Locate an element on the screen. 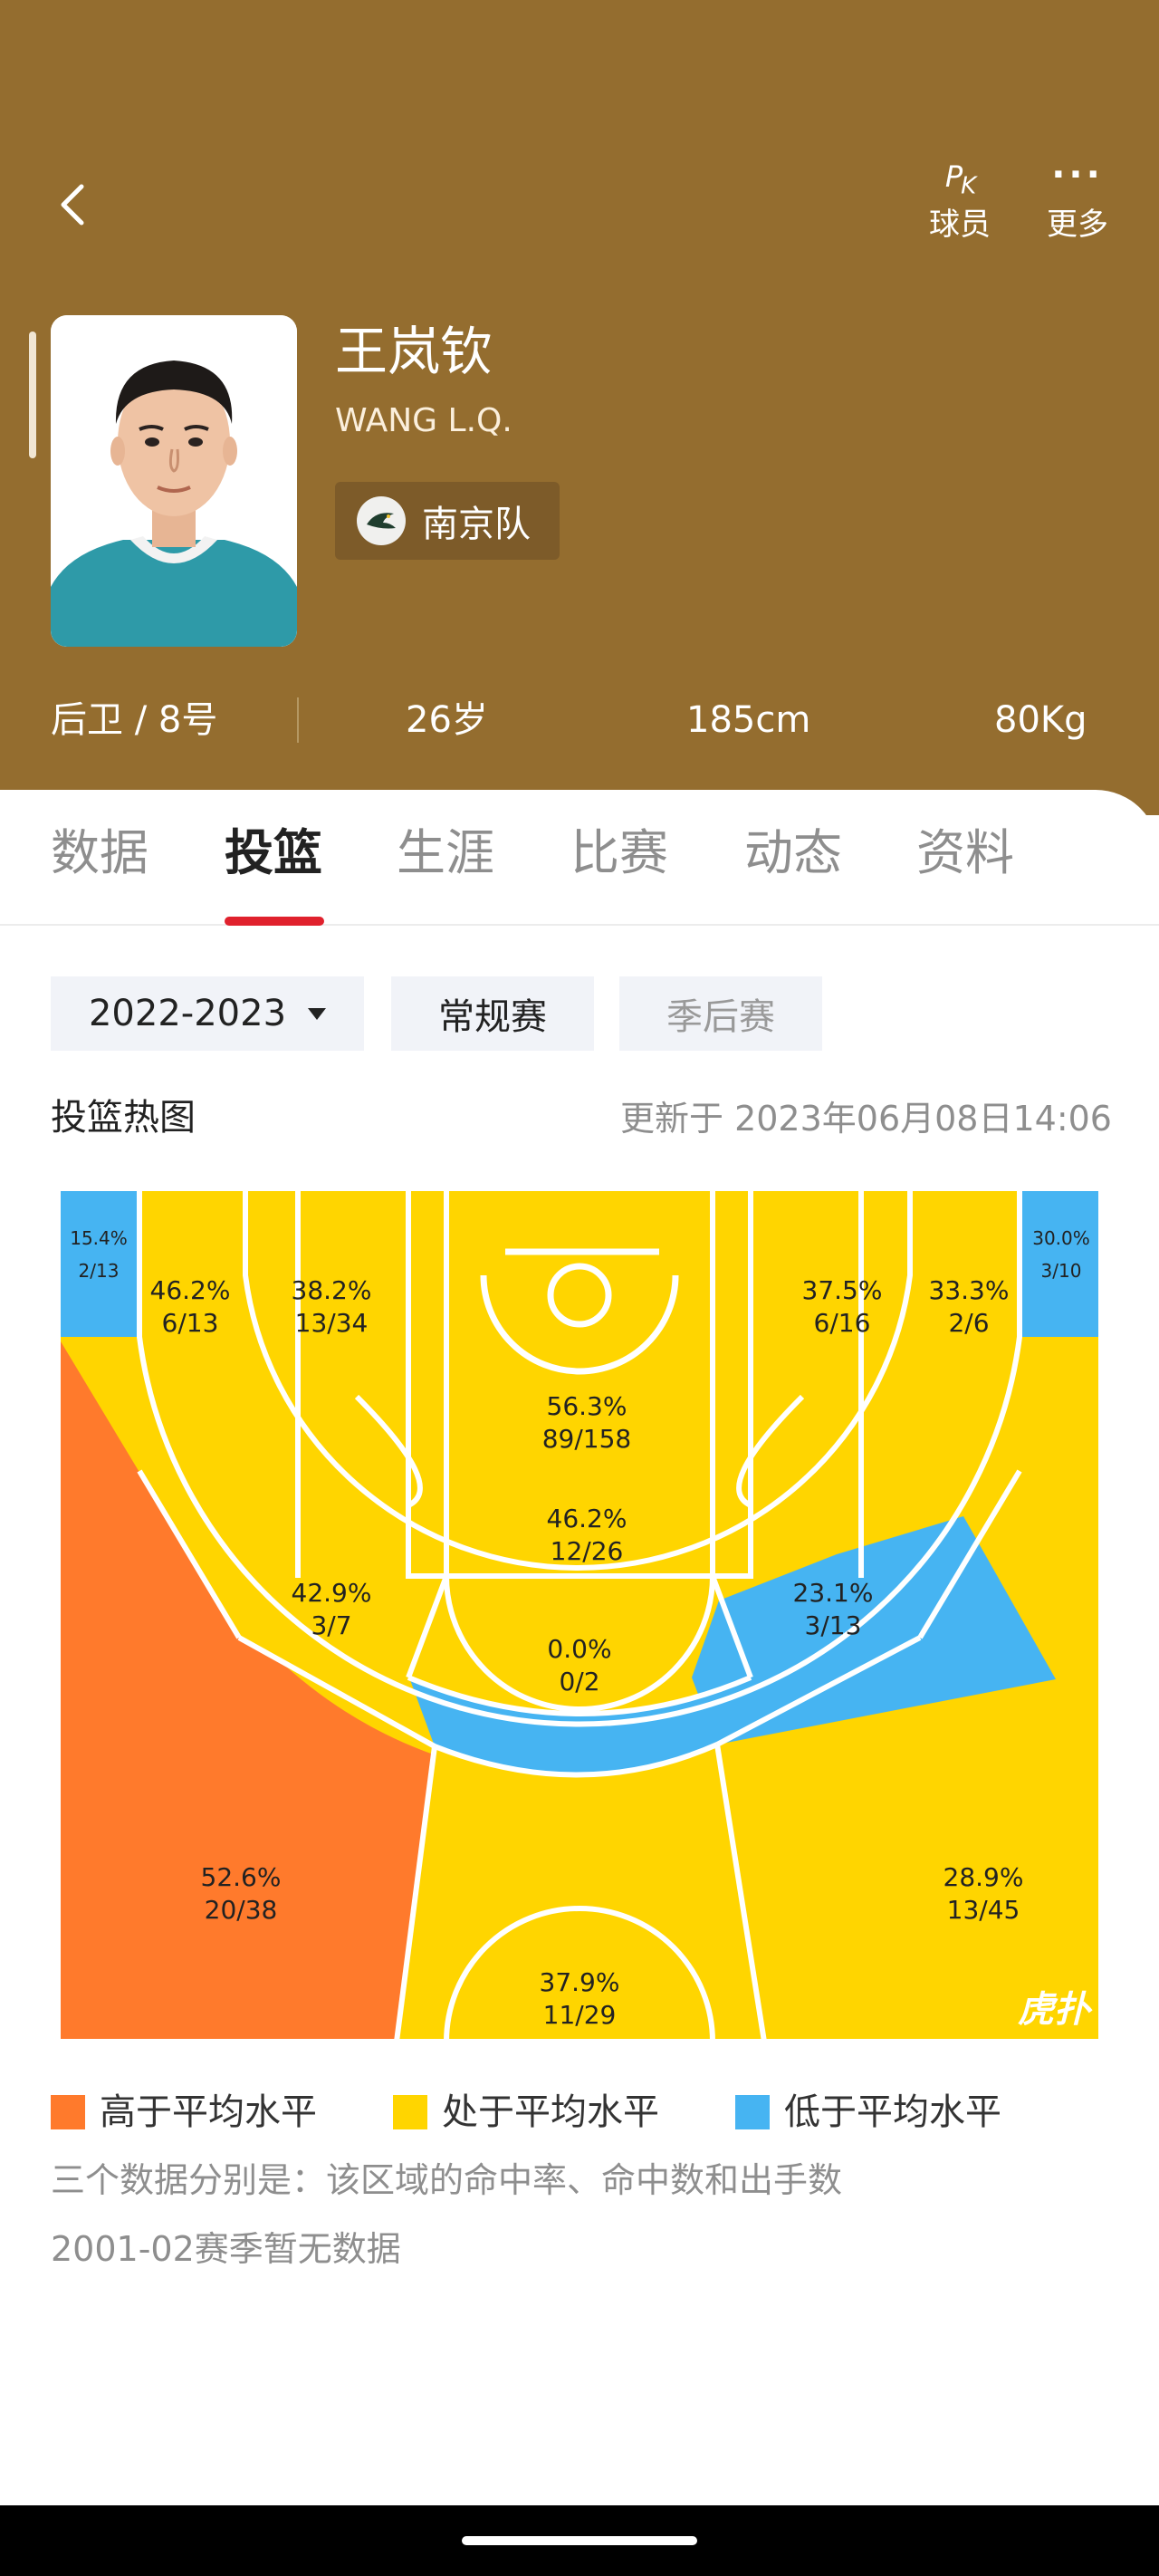  zone-left-corner-three is located at coordinates (99, 1262).